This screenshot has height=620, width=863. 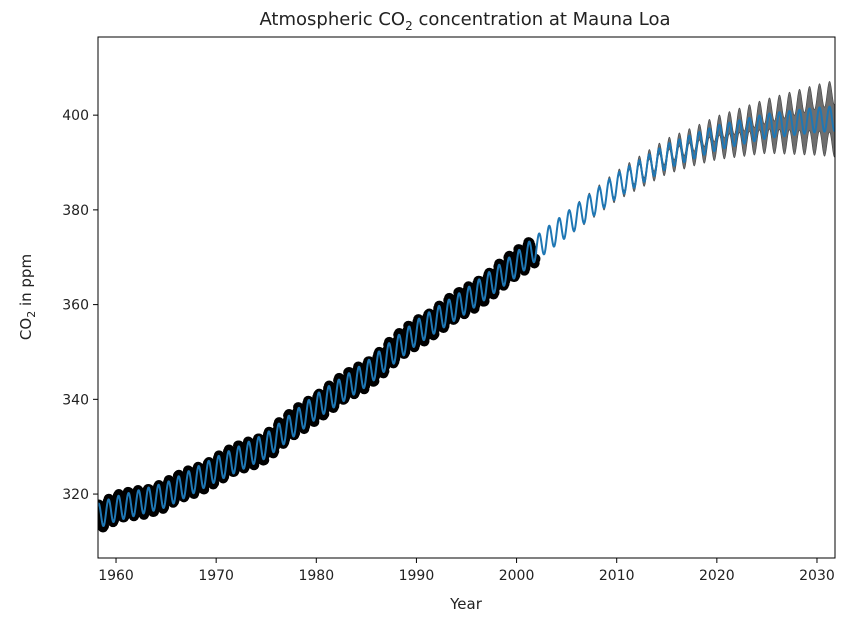 I want to click on x-tick-label: 1960, so click(x=116, y=576).